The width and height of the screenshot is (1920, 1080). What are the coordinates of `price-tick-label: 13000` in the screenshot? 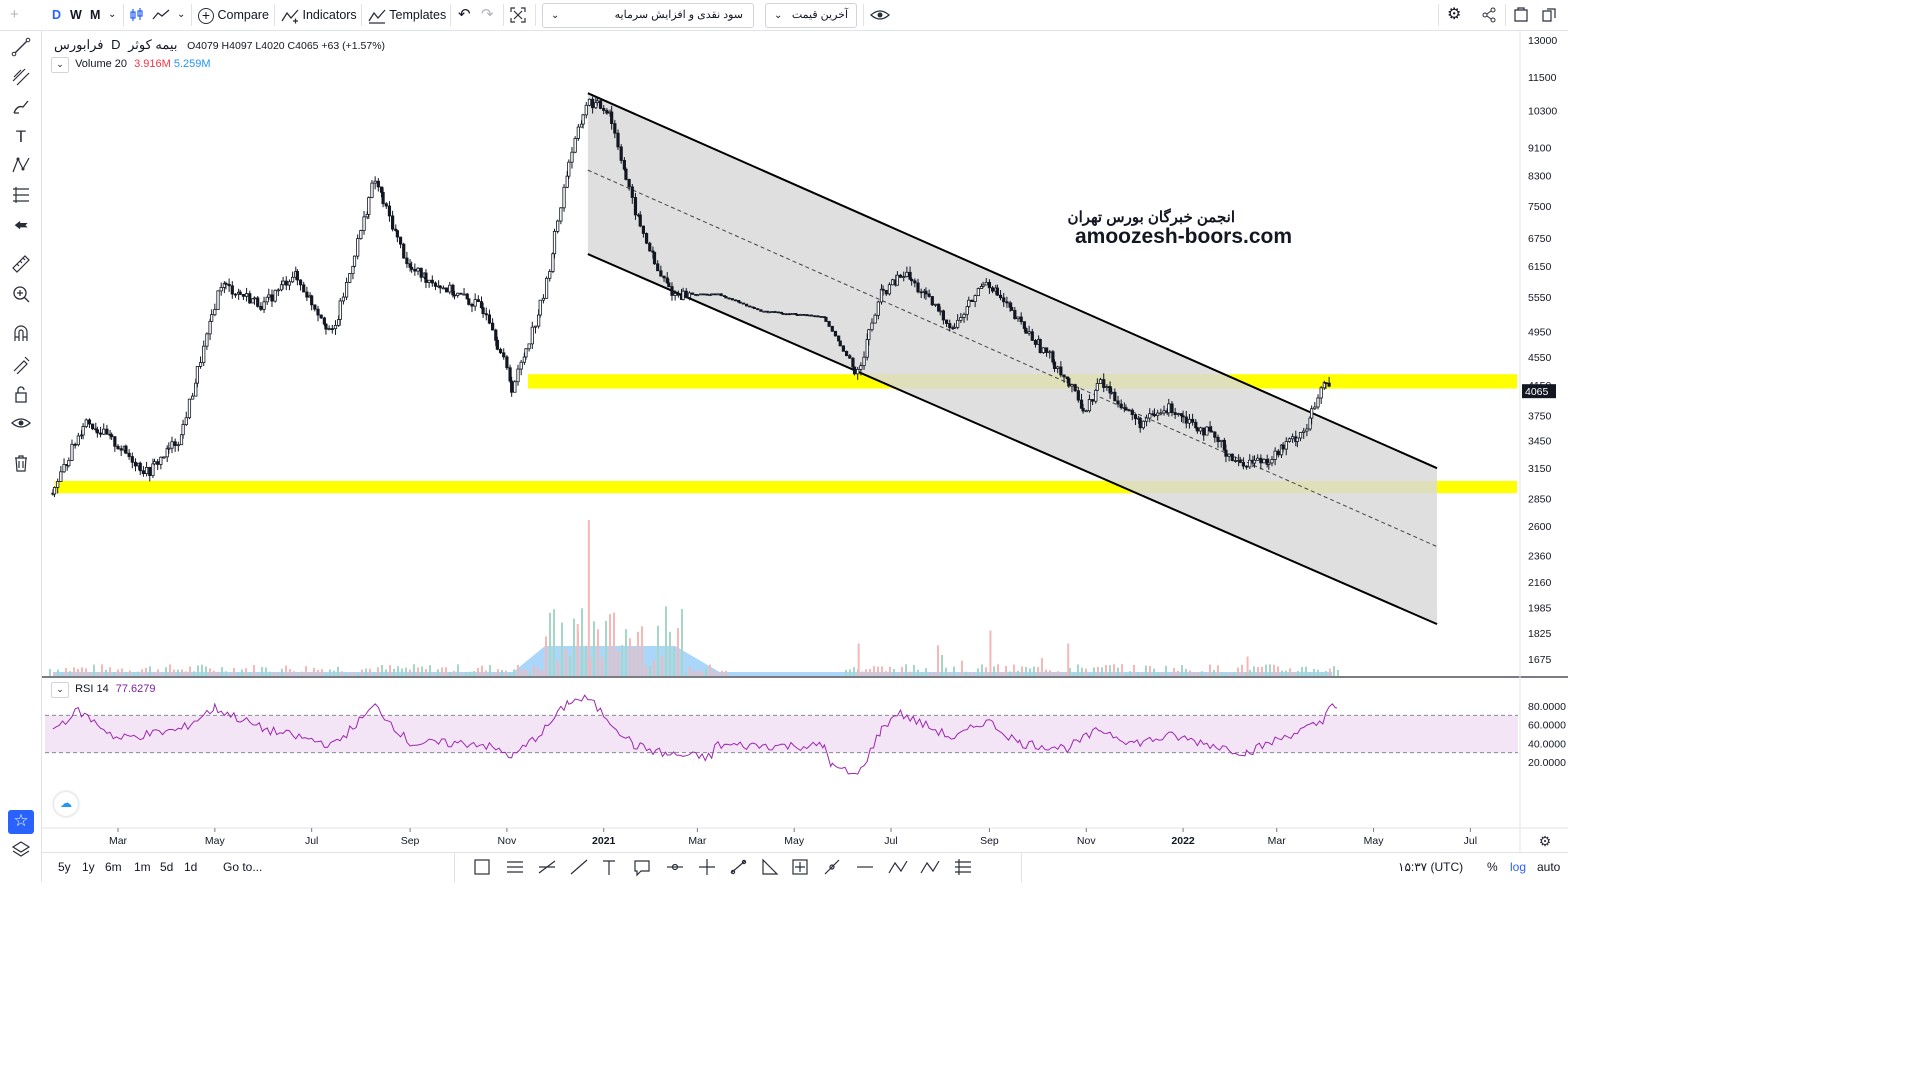 It's located at (1542, 41).